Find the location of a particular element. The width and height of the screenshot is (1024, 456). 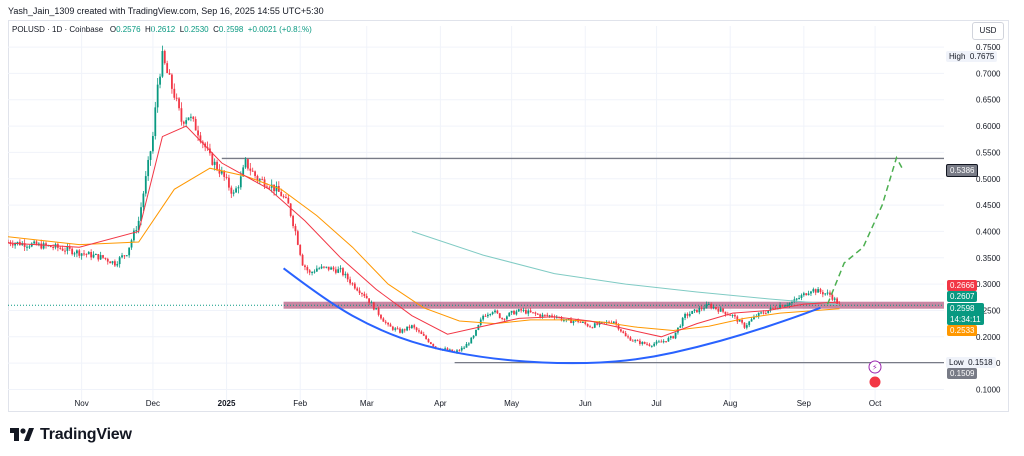

time-tick-label: Oct is located at coordinates (875, 403).